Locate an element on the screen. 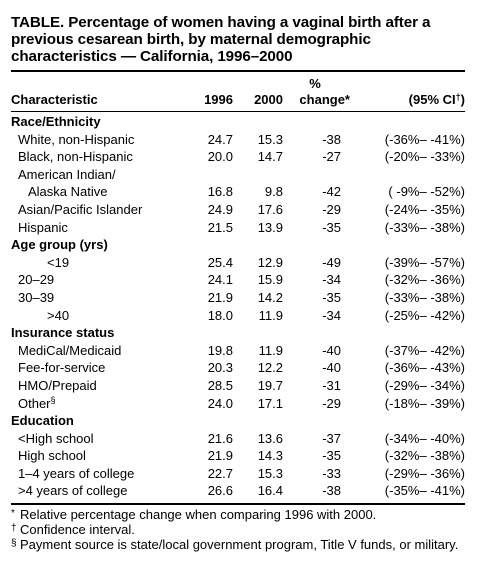 The height and width of the screenshot is (577, 480). value-ci: (-34%– -40%) is located at coordinates (424, 438).